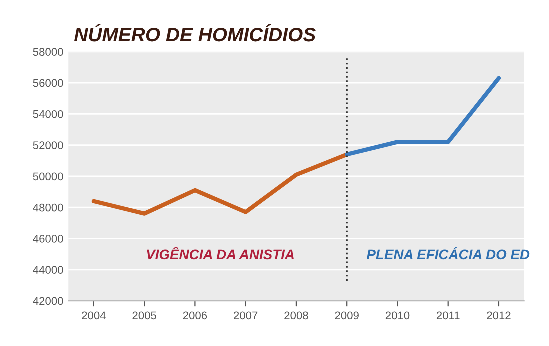 The height and width of the screenshot is (346, 549). What do you see at coordinates (48, 301) in the screenshot?
I see `y-tick-label: 42000` at bounding box center [48, 301].